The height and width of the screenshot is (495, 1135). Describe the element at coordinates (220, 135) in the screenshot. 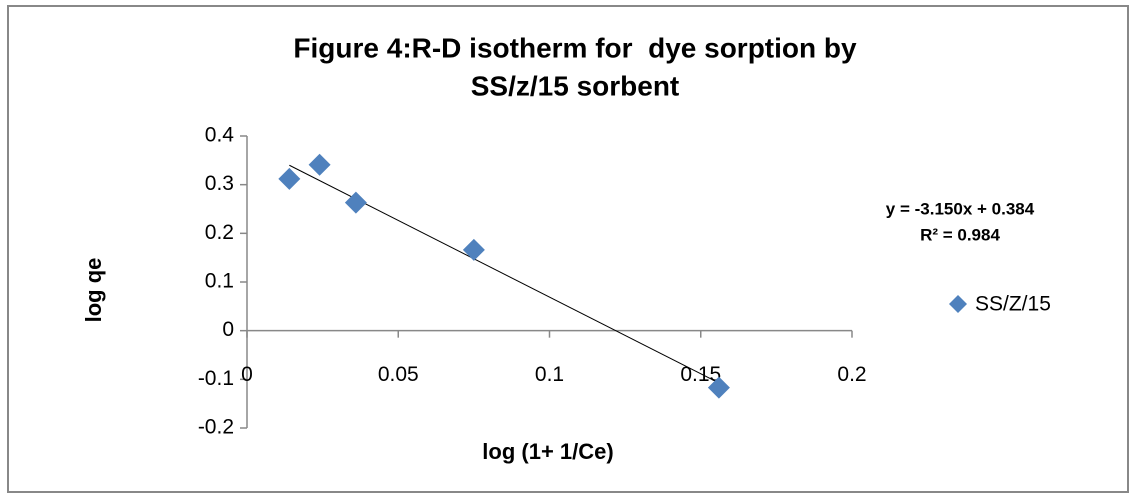

I see `y-tick-label: 0.4` at that location.